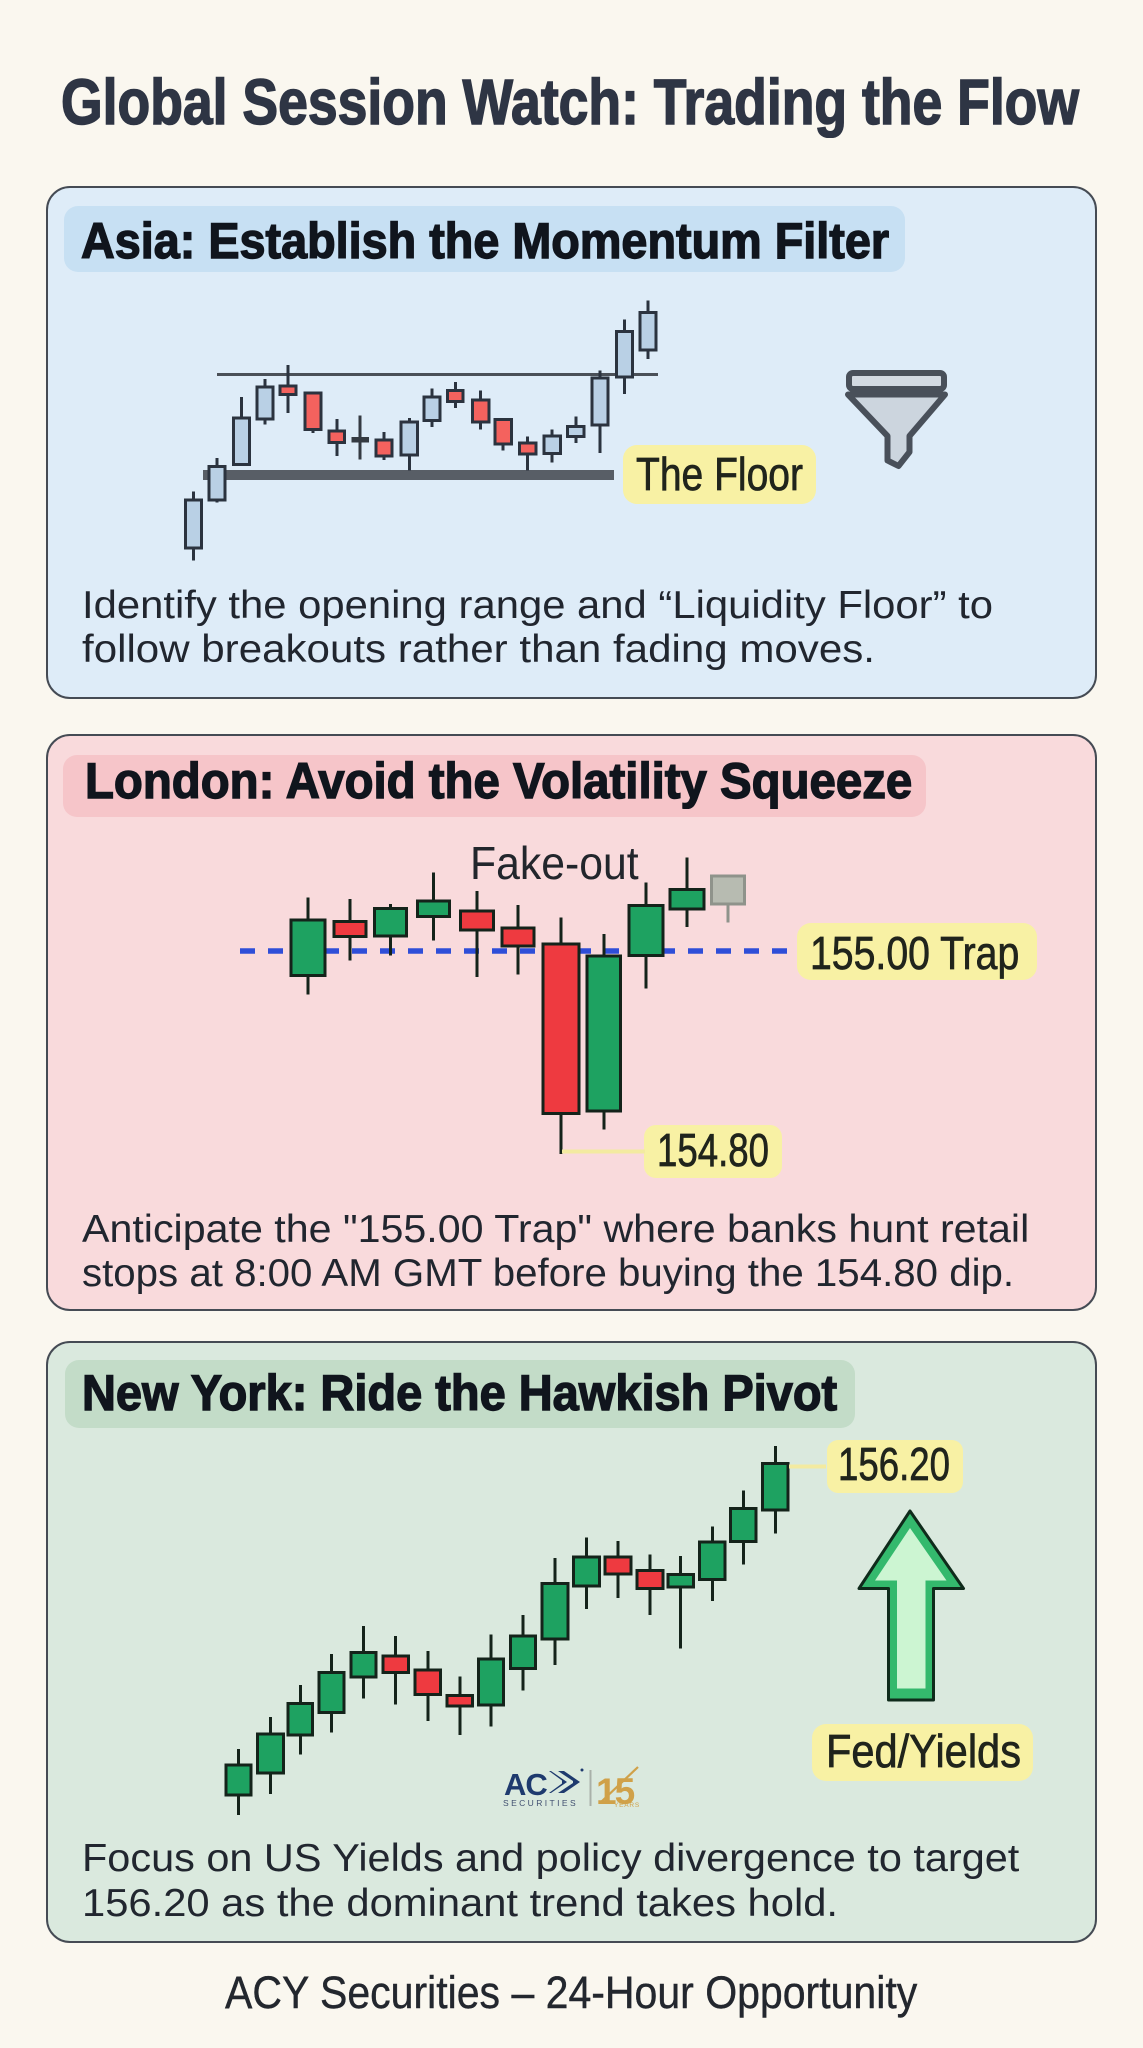 This screenshot has width=1143, height=2048. What do you see at coordinates (627, 1805) in the screenshot?
I see `svg-text: YEARS` at bounding box center [627, 1805].